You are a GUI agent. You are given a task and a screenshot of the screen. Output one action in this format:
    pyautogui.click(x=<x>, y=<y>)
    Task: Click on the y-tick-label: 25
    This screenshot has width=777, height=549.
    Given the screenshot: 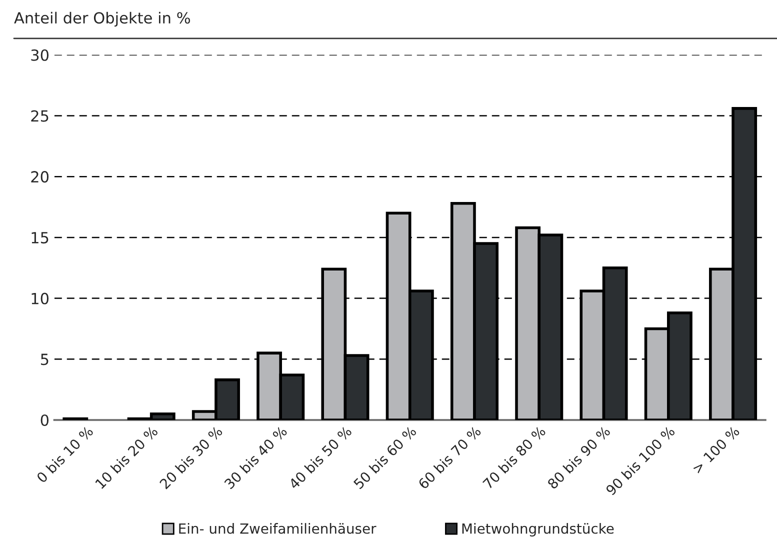 What is the action you would take?
    pyautogui.click(x=39, y=116)
    